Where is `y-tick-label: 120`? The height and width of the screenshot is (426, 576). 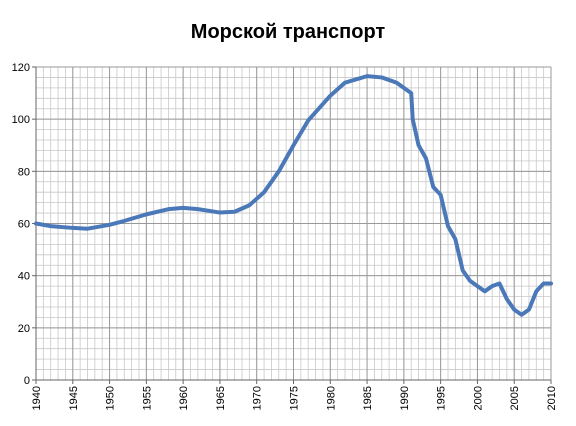
y-tick-label: 120 is located at coordinates (21, 68).